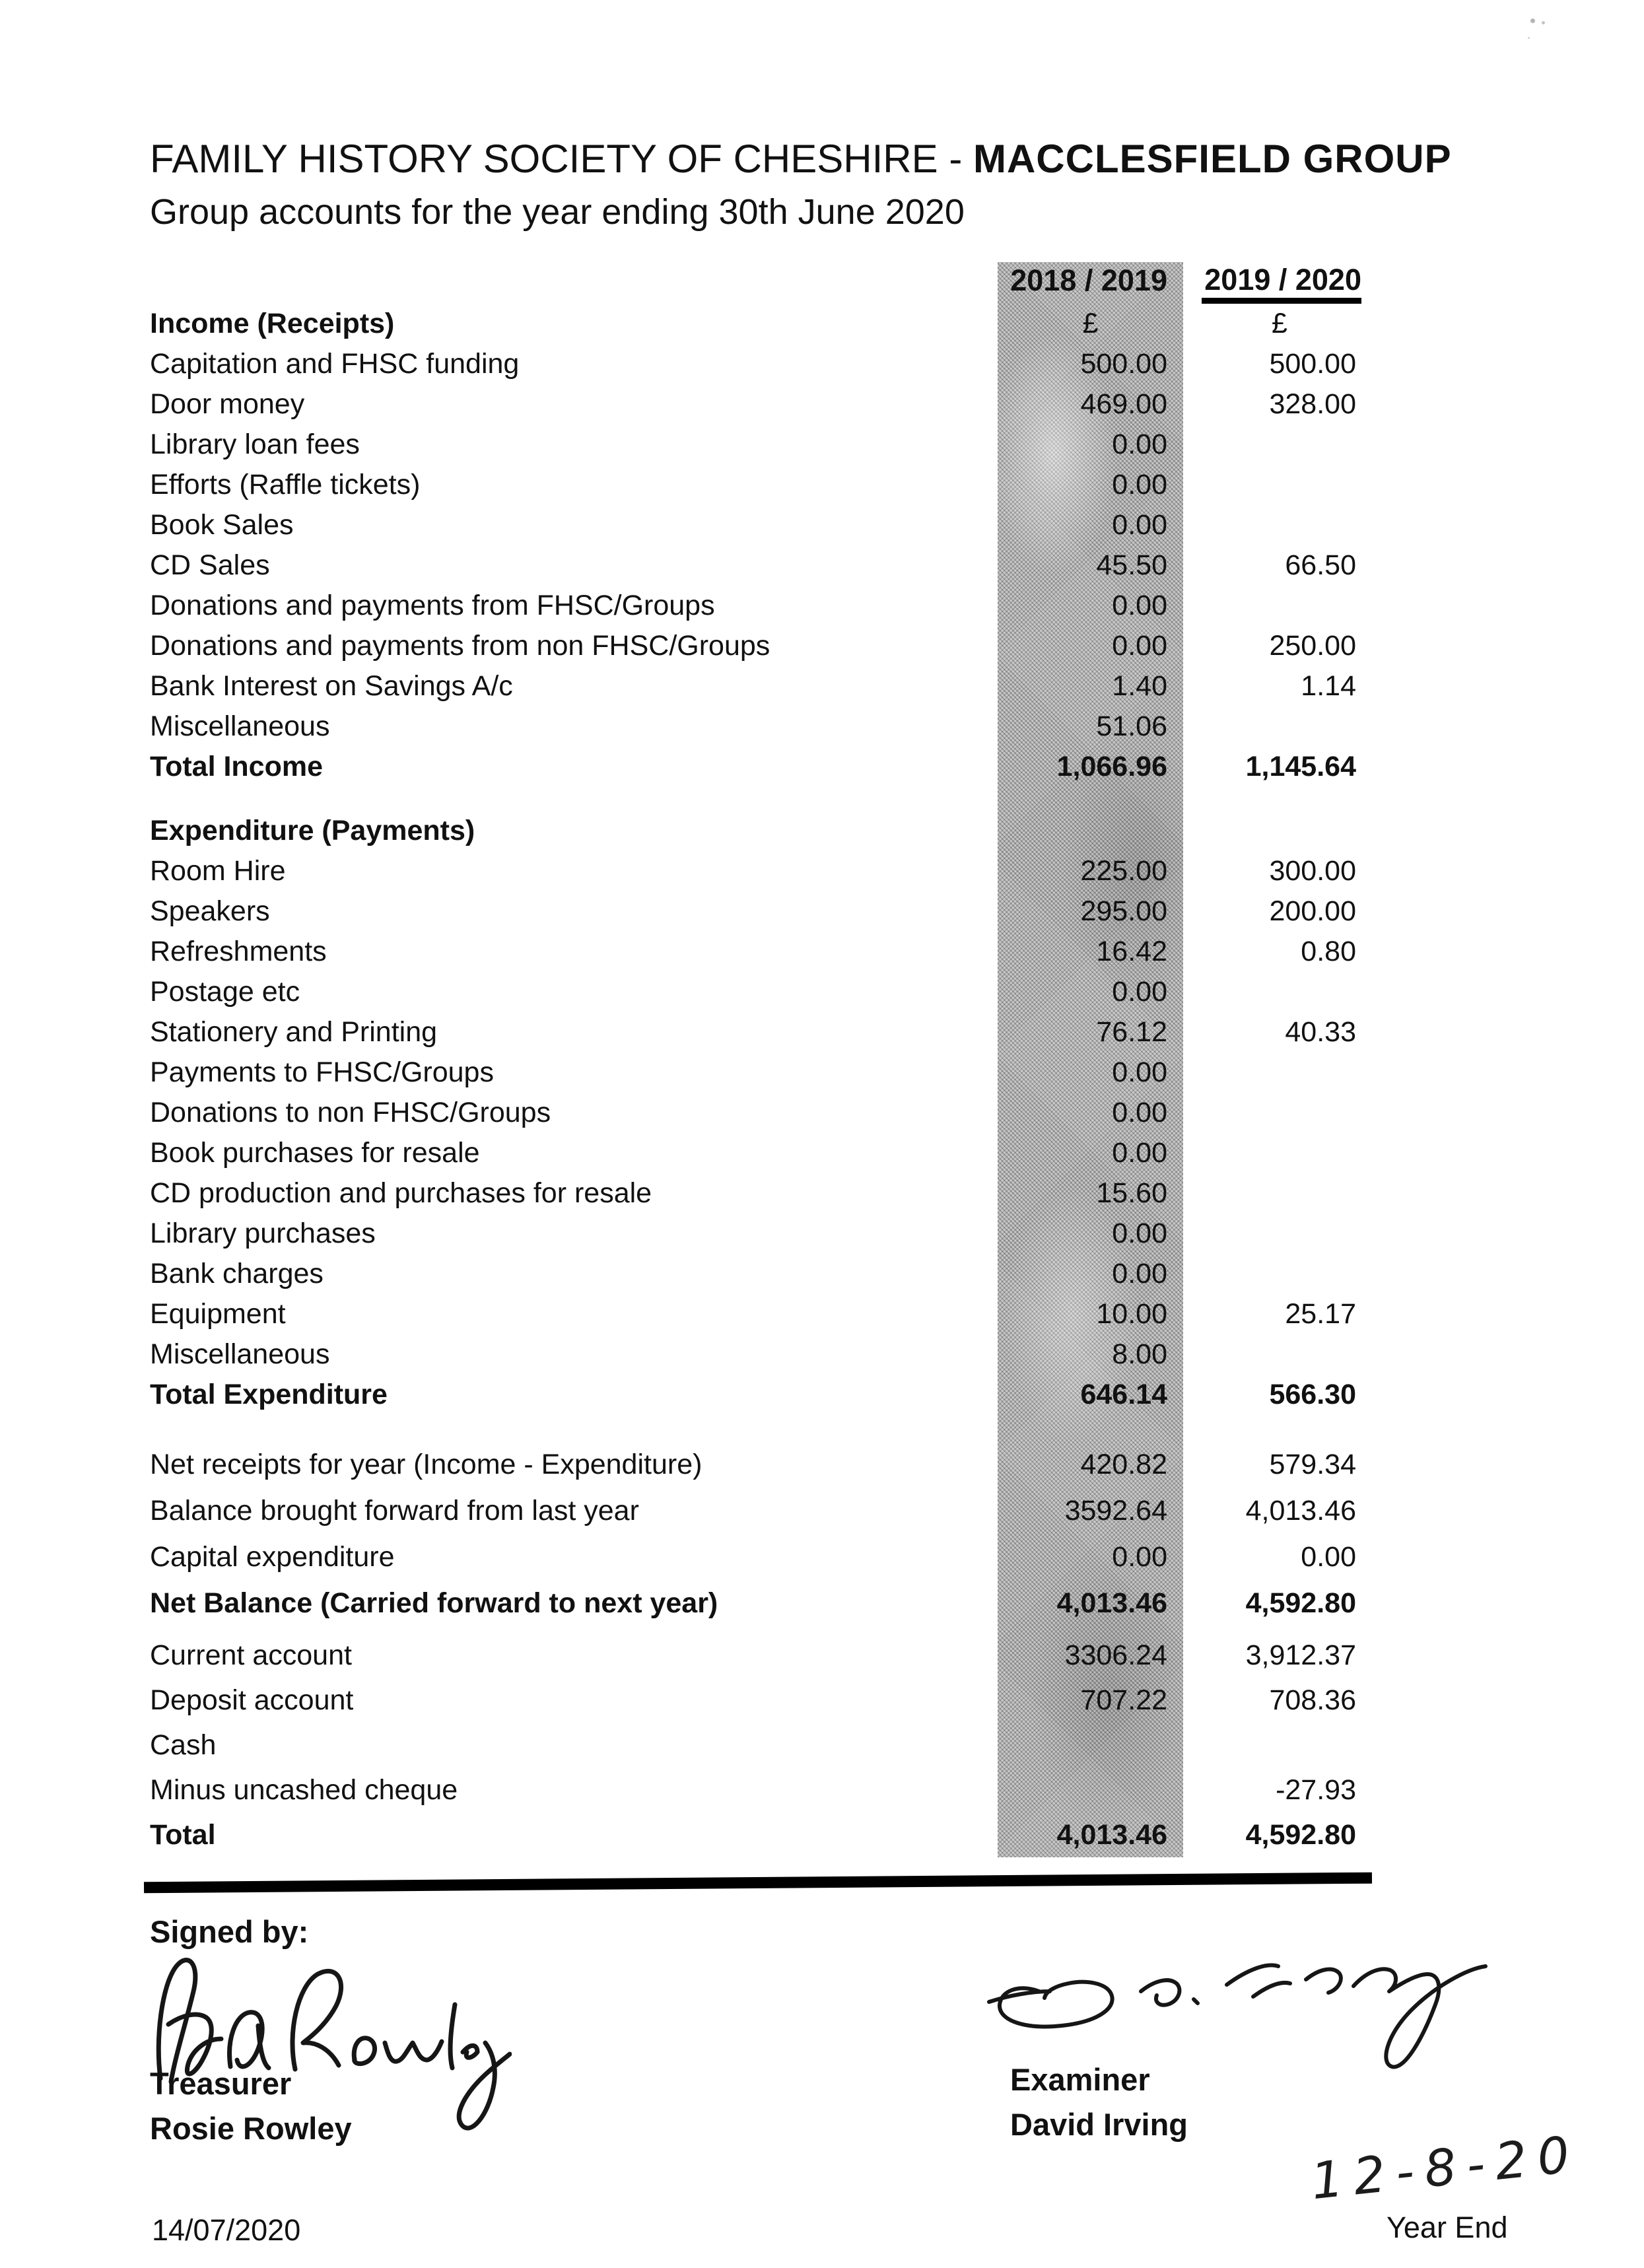 The width and height of the screenshot is (1644, 2268). Describe the element at coordinates (822, 871) in the screenshot. I see `table-row: Room Hire 225.00 300.00` at that location.